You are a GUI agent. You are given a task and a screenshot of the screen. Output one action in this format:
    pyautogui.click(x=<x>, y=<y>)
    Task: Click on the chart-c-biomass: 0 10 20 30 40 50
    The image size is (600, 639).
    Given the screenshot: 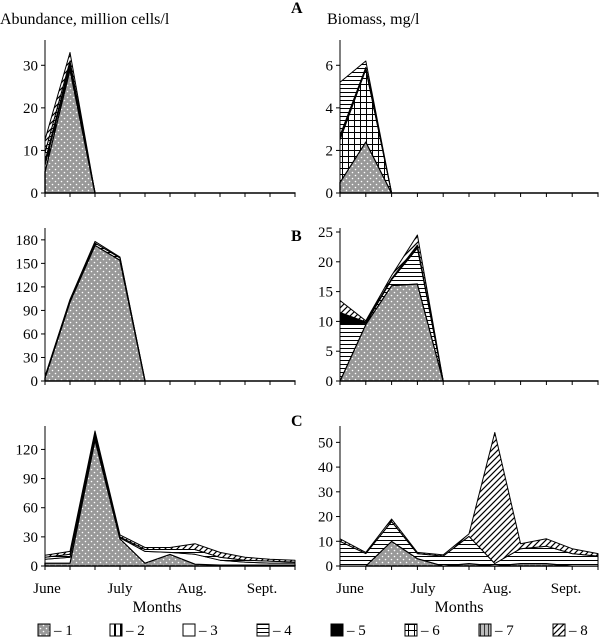 What is the action you would take?
    pyautogui.click(x=458, y=500)
    